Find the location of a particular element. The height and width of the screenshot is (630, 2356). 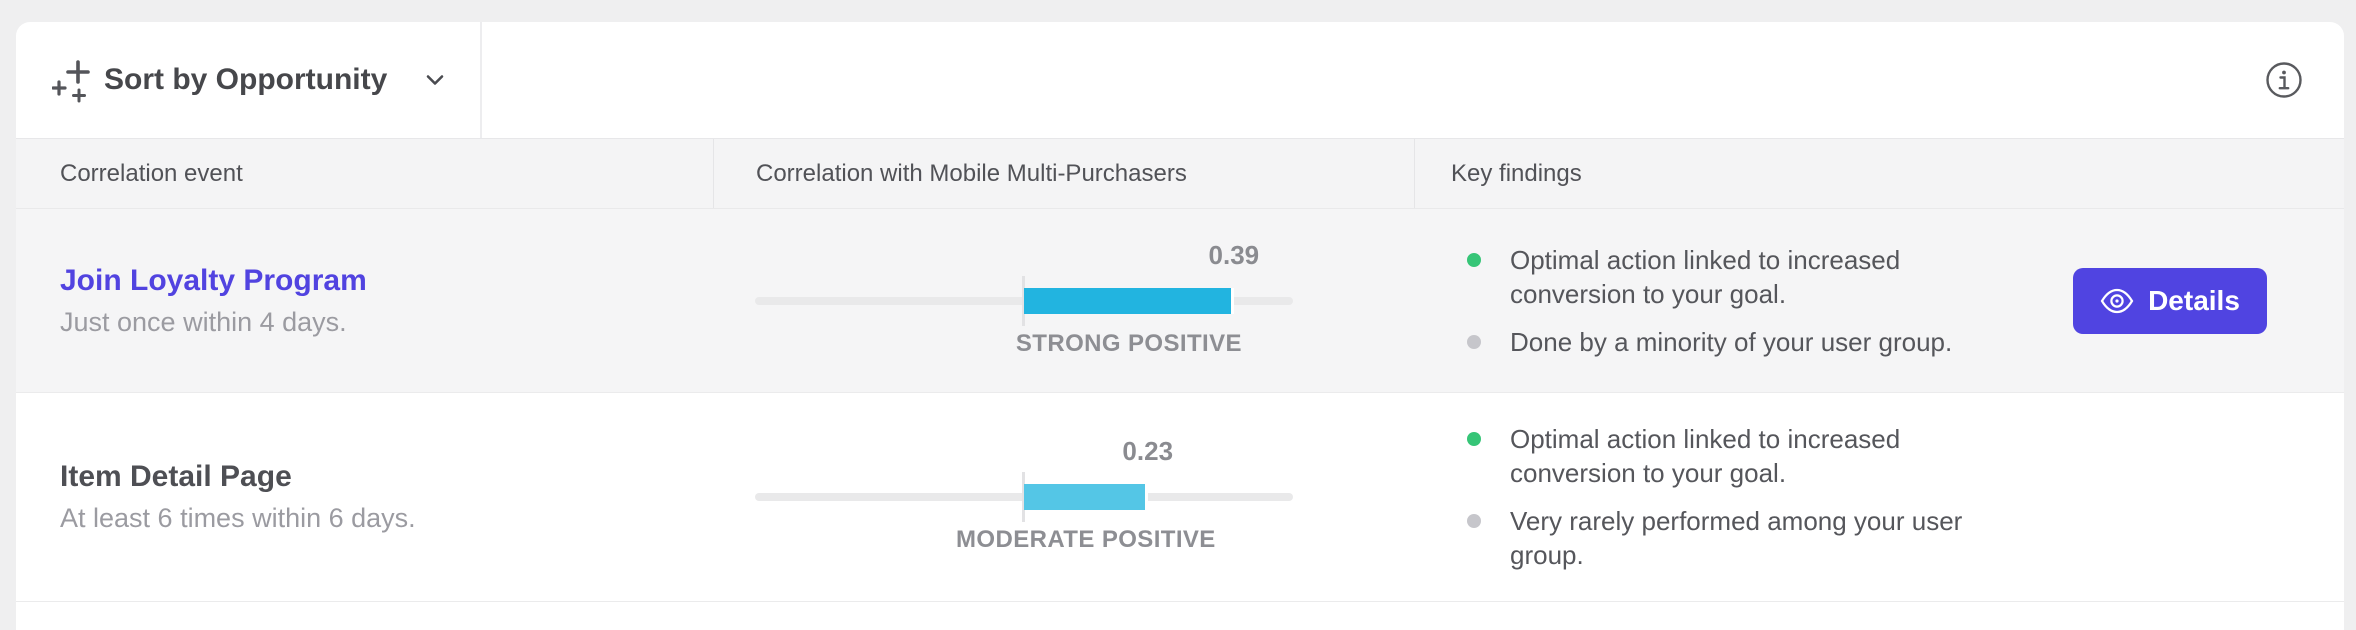

finding-item: Done by a minority of your user group. is located at coordinates (1717, 342).